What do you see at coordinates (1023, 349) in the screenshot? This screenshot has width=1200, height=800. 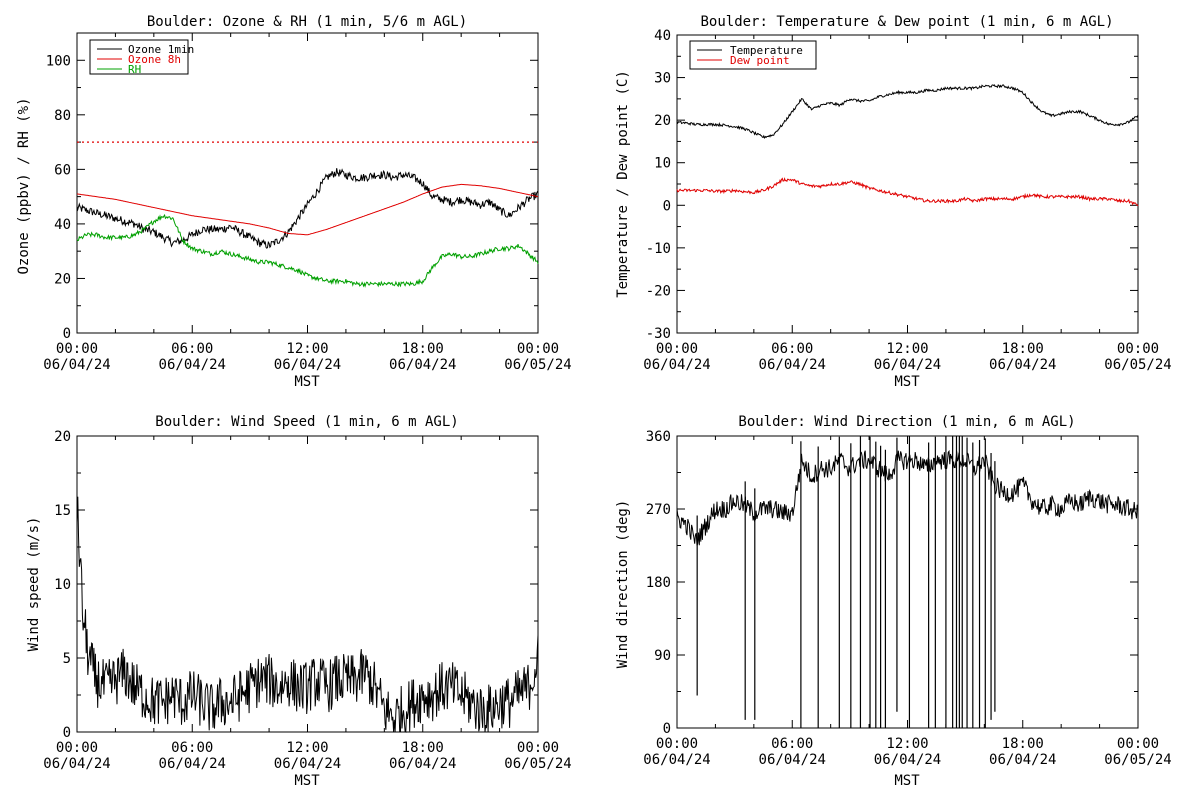 I see `temp-dew-xtick-time: 18:00` at bounding box center [1023, 349].